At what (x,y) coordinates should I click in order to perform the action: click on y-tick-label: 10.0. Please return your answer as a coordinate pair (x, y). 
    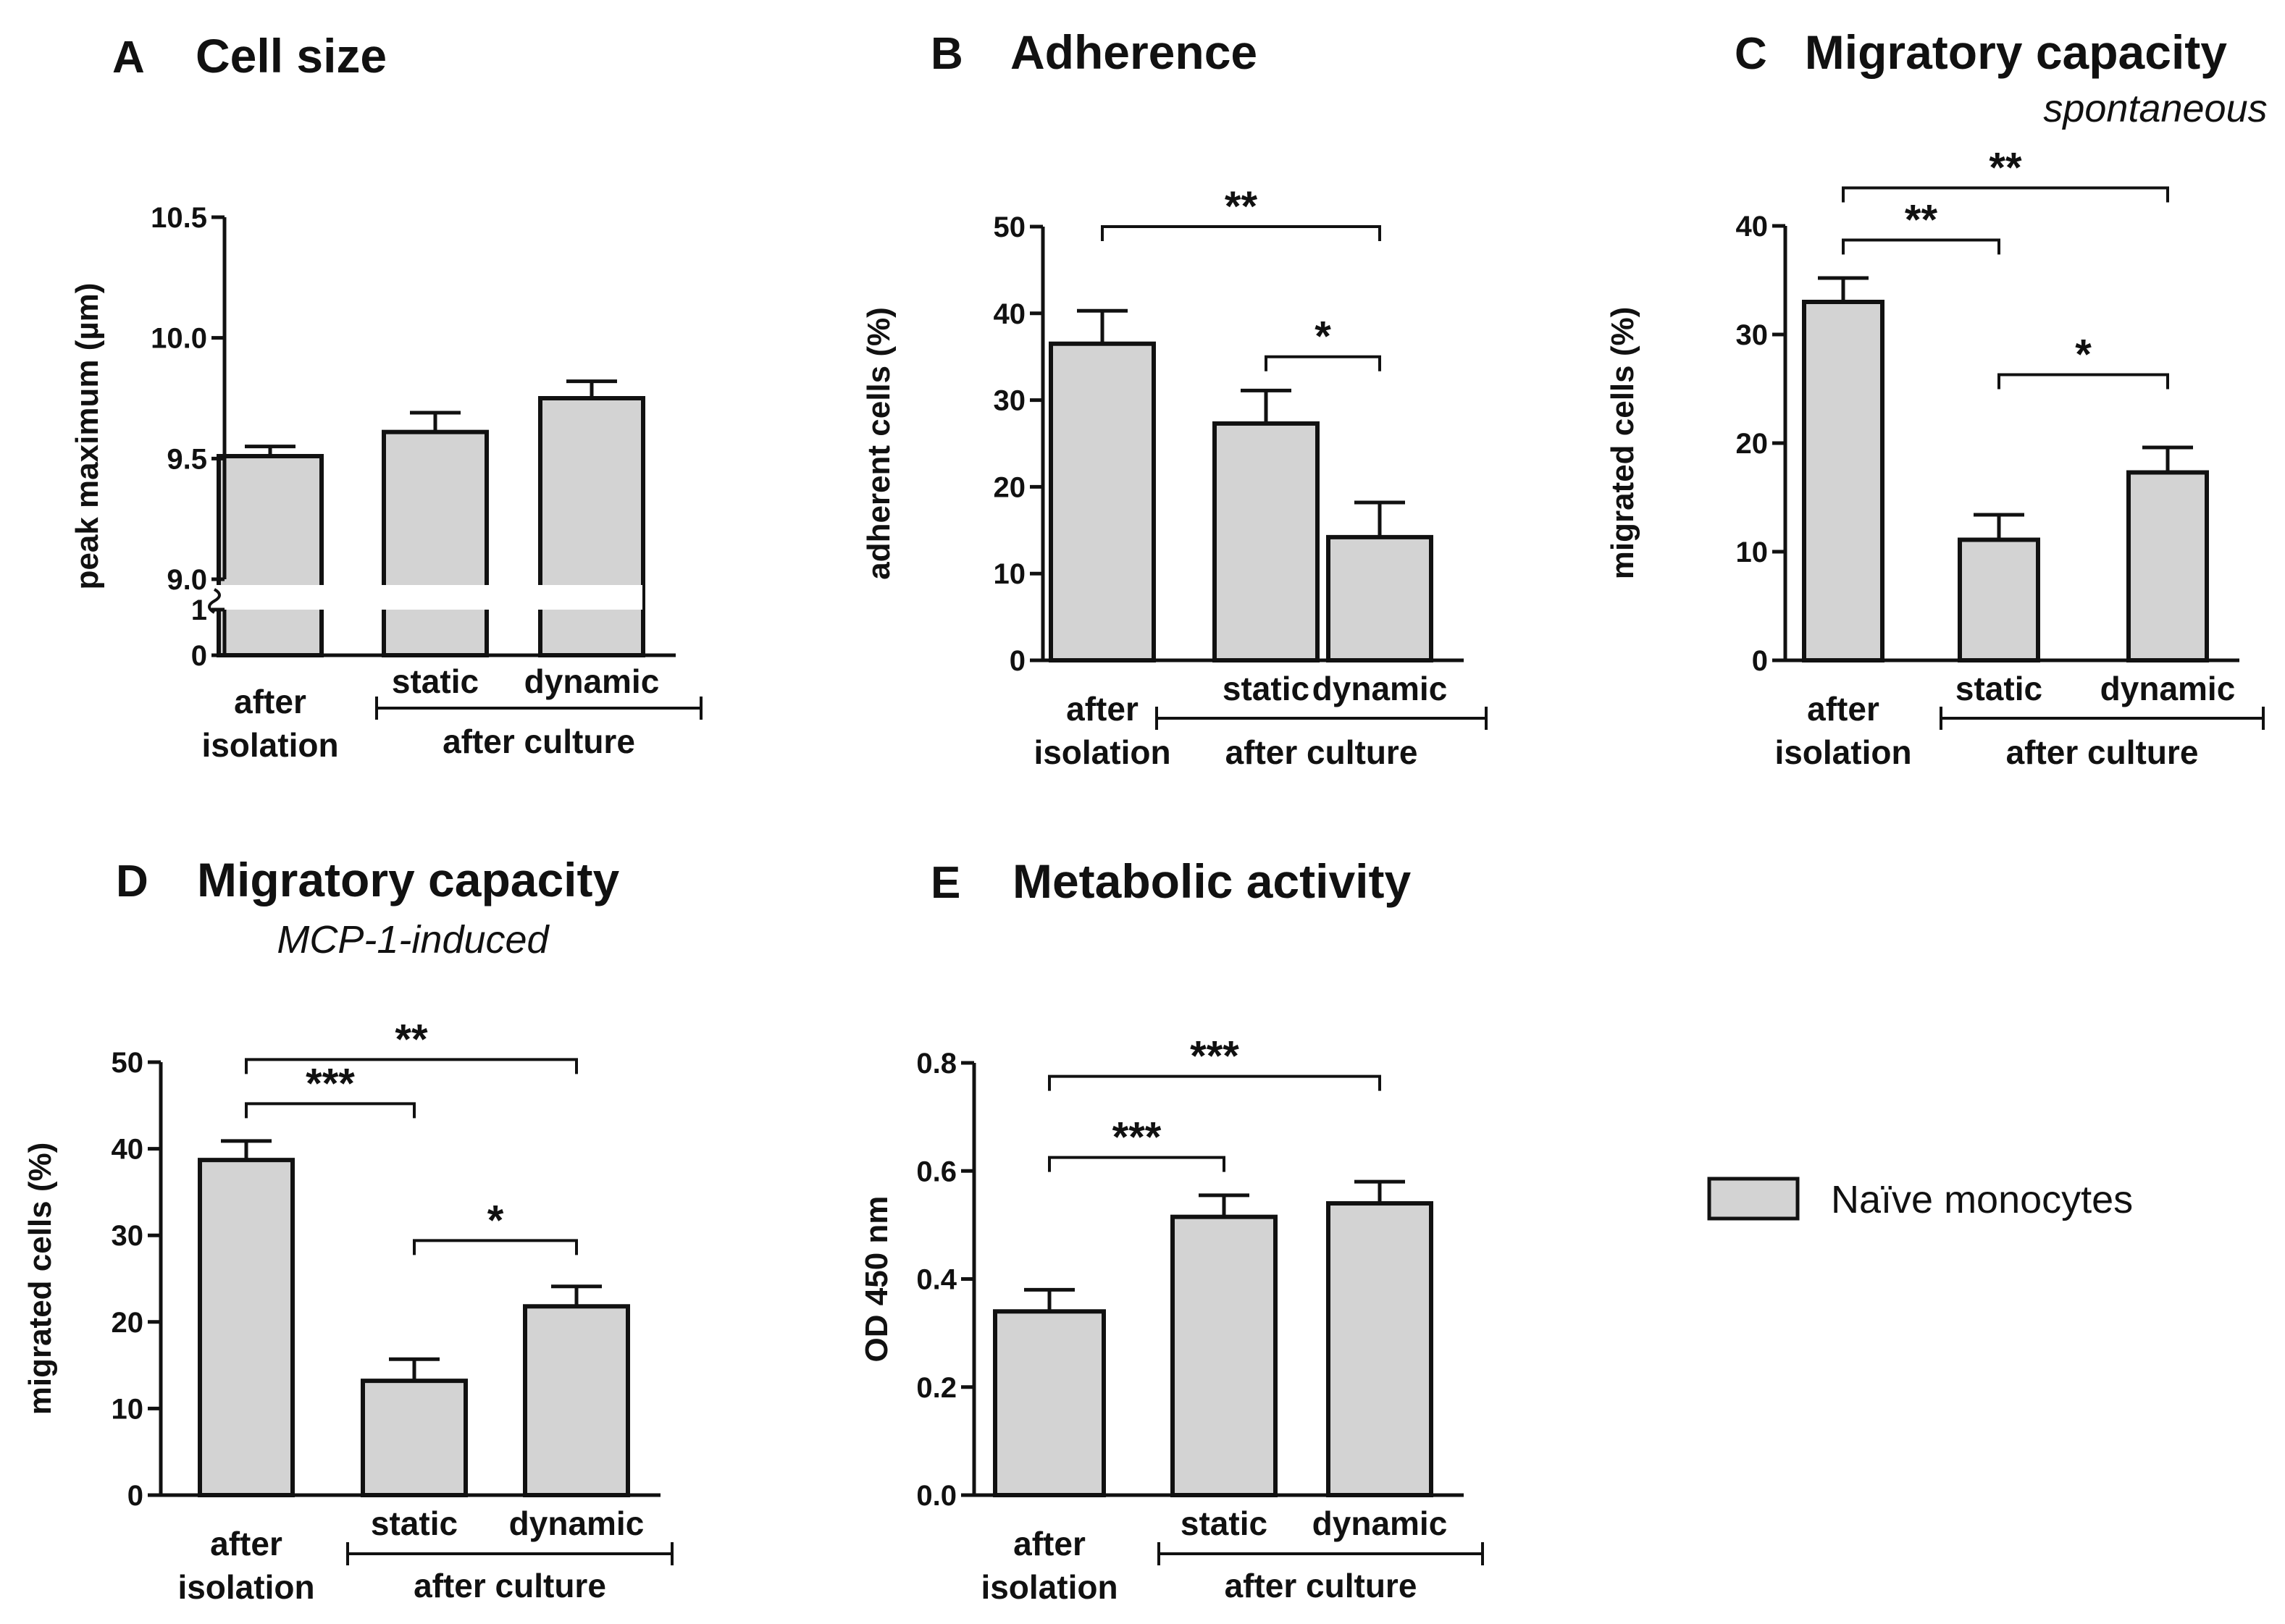
    Looking at the image, I should click on (179, 339).